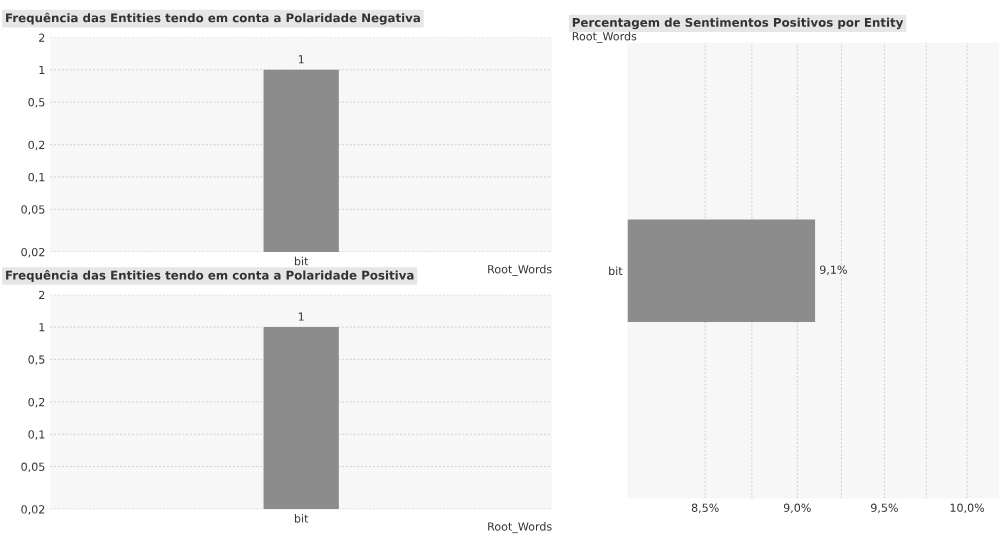 Image resolution: width=1004 pixels, height=536 pixels. What do you see at coordinates (884, 508) in the screenshot?
I see `x-tick-label: 9,5%` at bounding box center [884, 508].